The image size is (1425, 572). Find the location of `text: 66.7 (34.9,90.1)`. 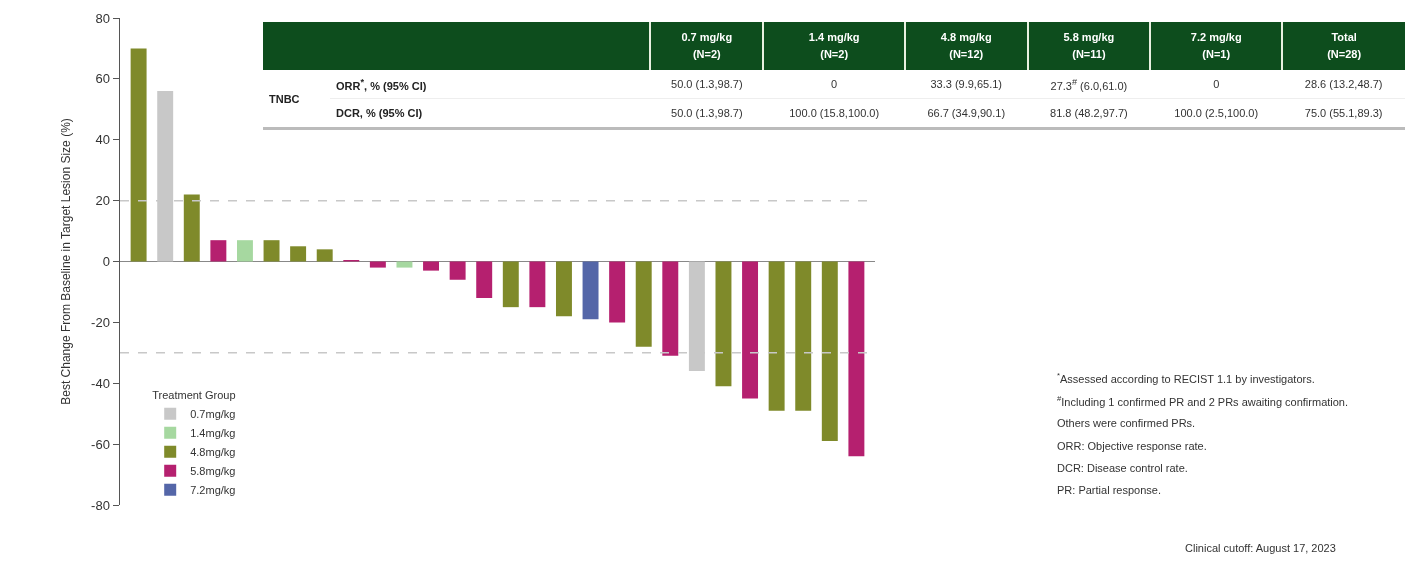

text: 66.7 (34.9,90.1) is located at coordinates (966, 113).